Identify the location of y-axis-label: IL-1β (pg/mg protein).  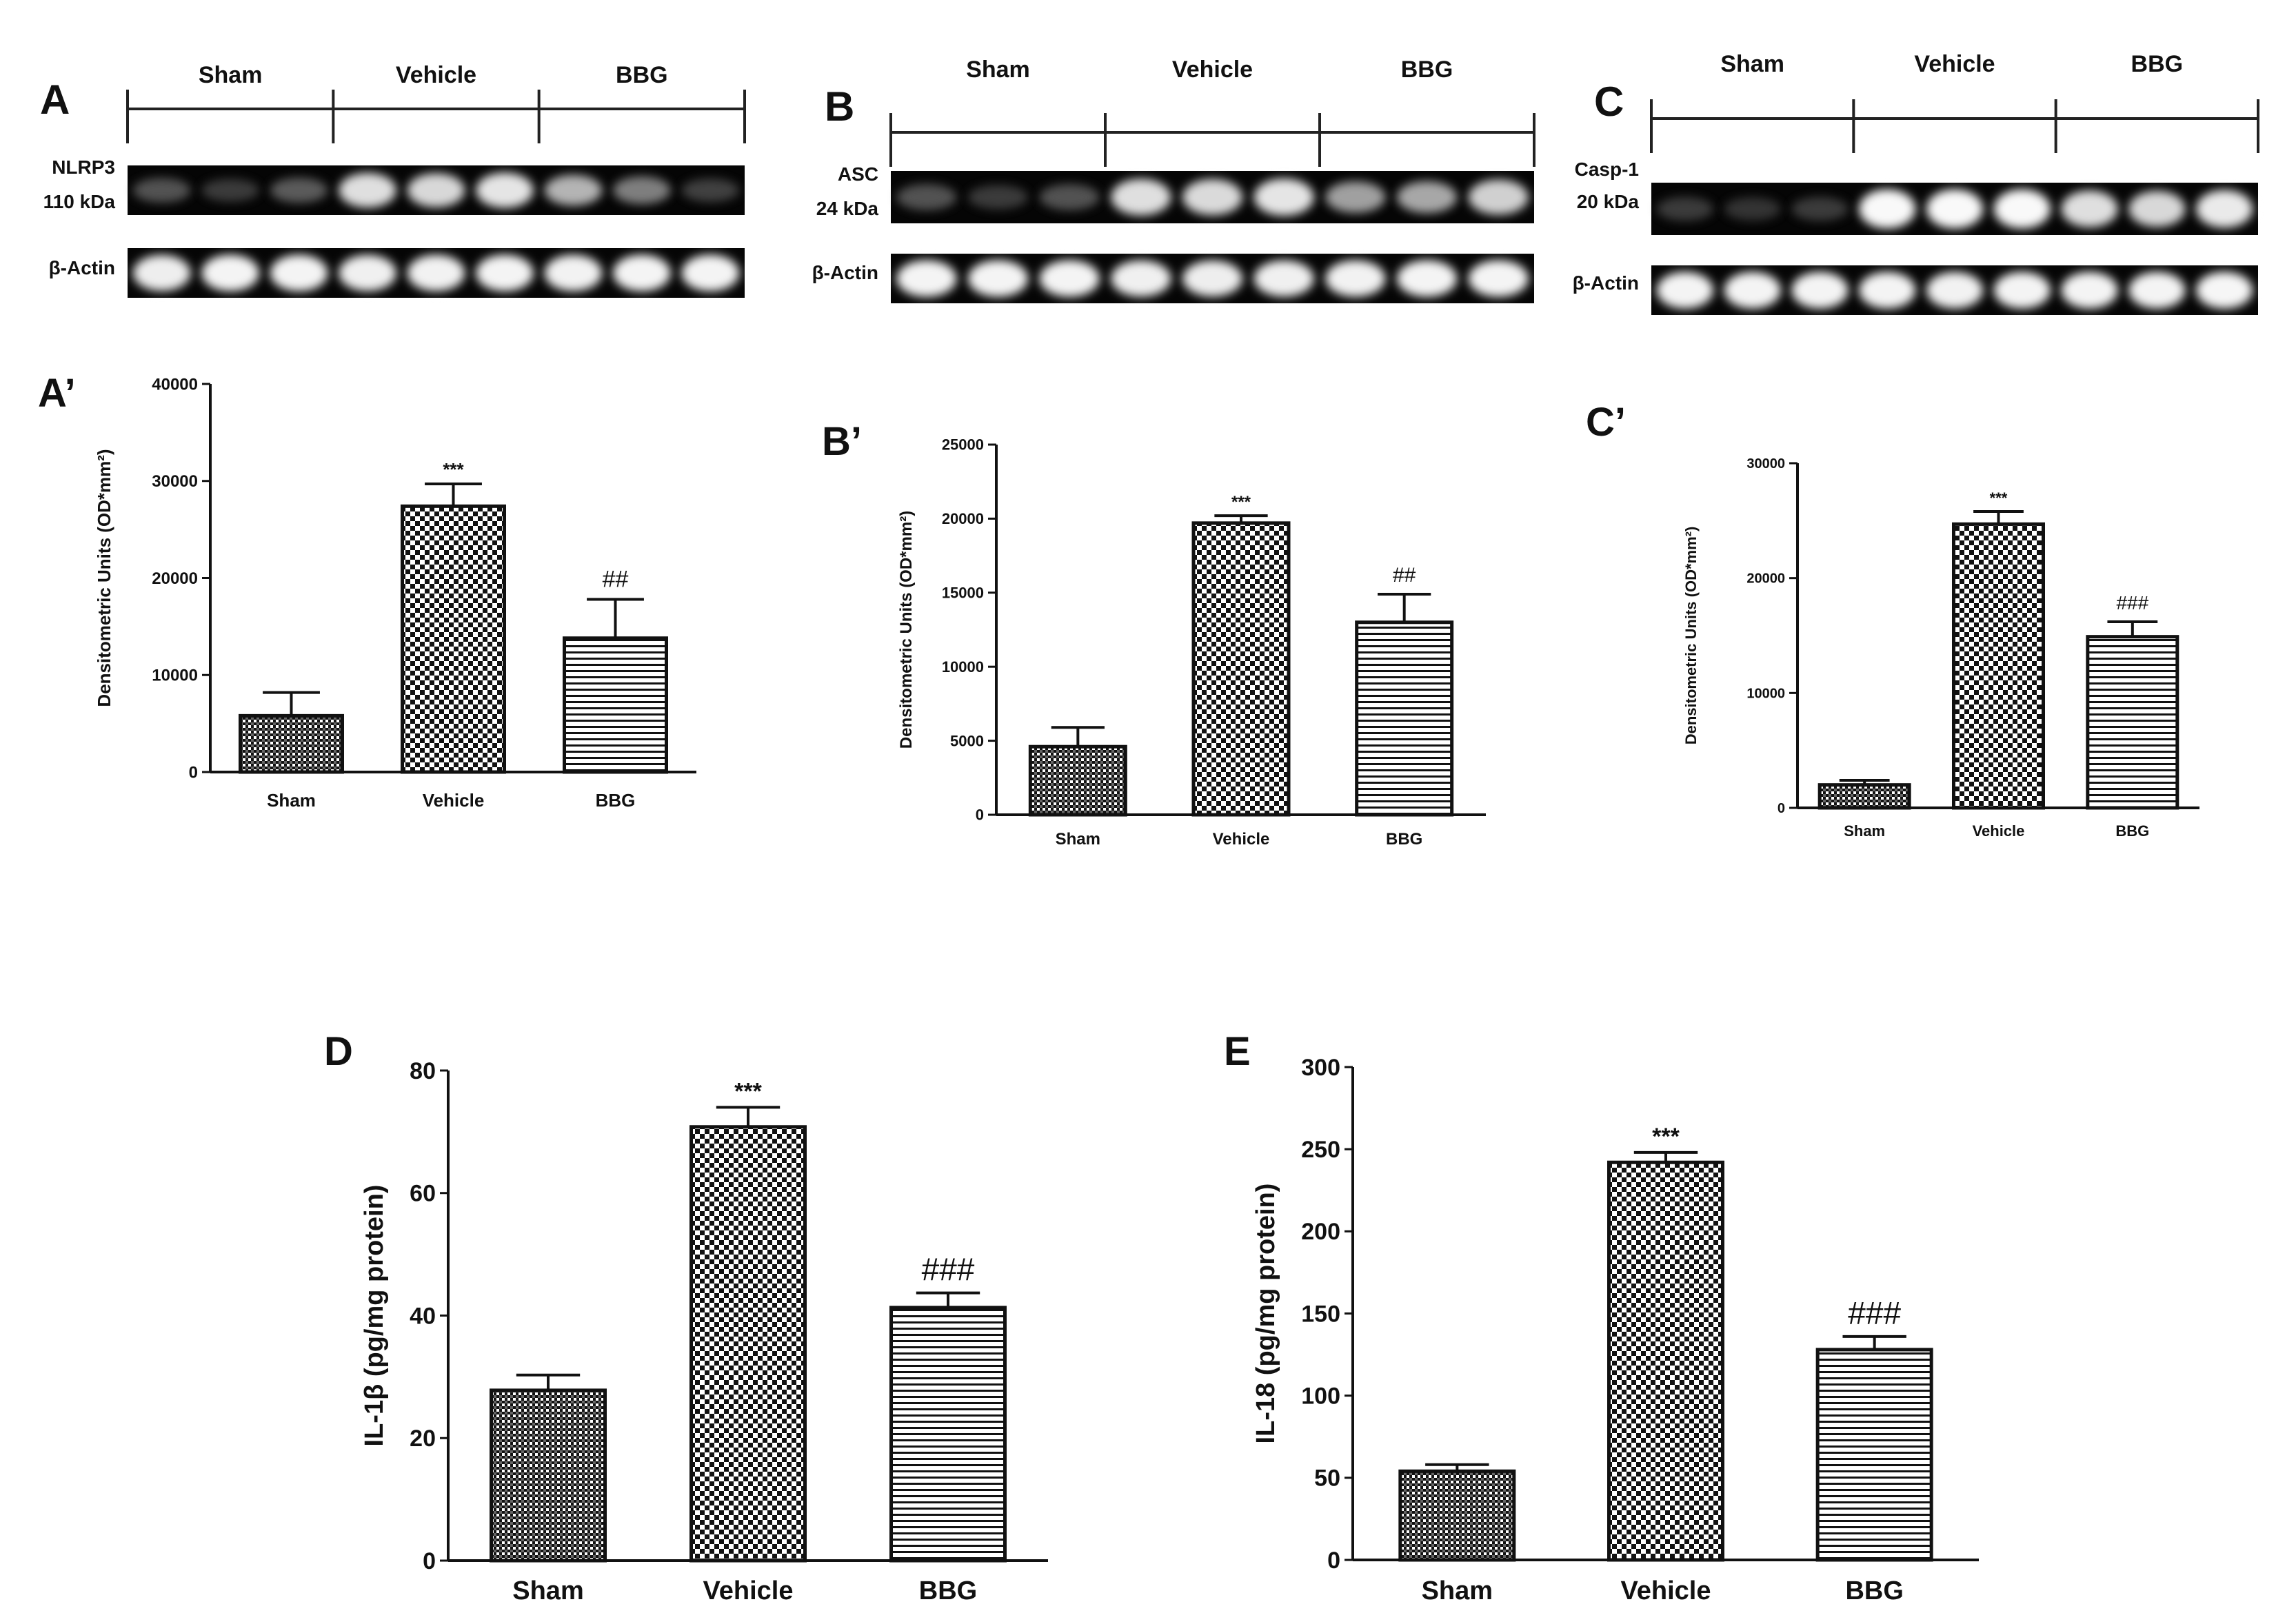
(374, 1316).